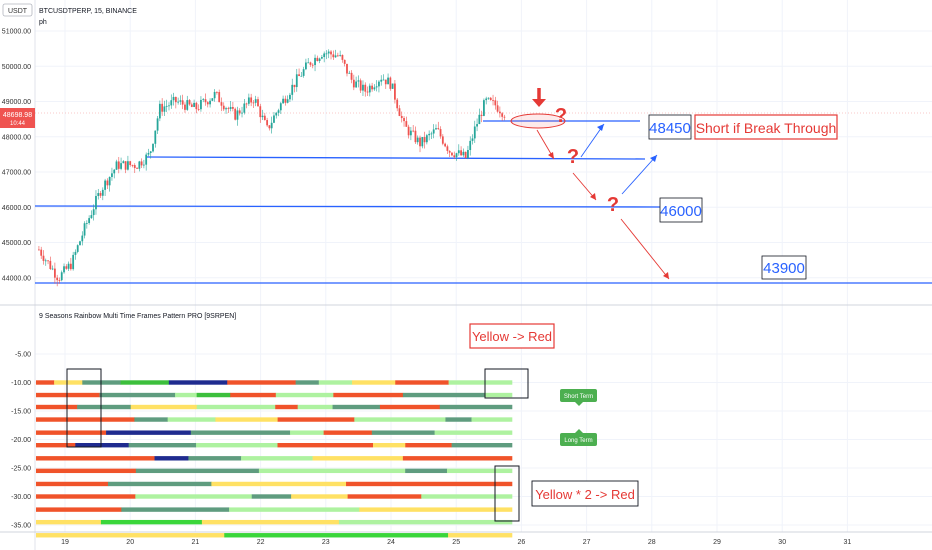 Image resolution: width=932 pixels, height=550 pixels. What do you see at coordinates (16, 208) in the screenshot?
I see `price-tick-label: 46000.00` at bounding box center [16, 208].